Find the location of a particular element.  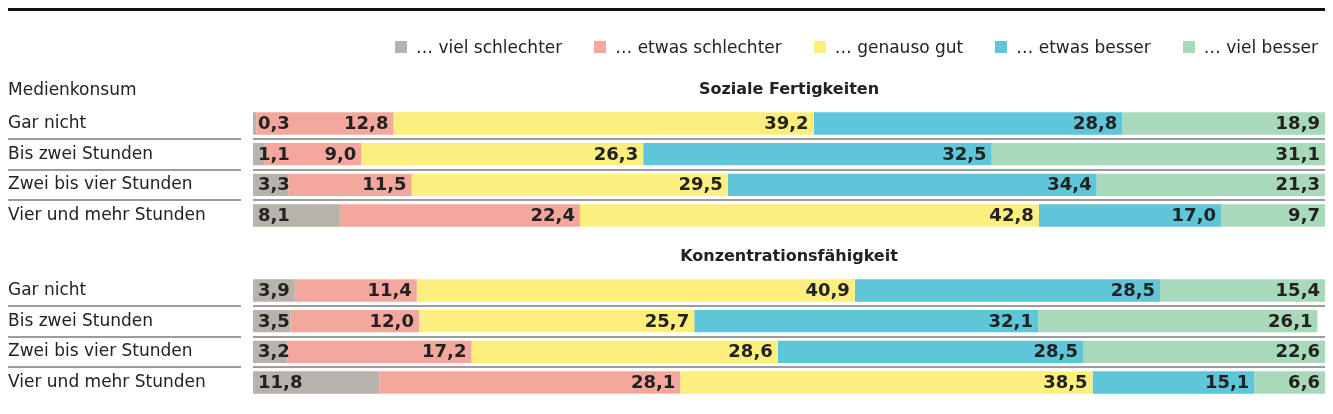

data-label: 9,0 is located at coordinates (340, 153).